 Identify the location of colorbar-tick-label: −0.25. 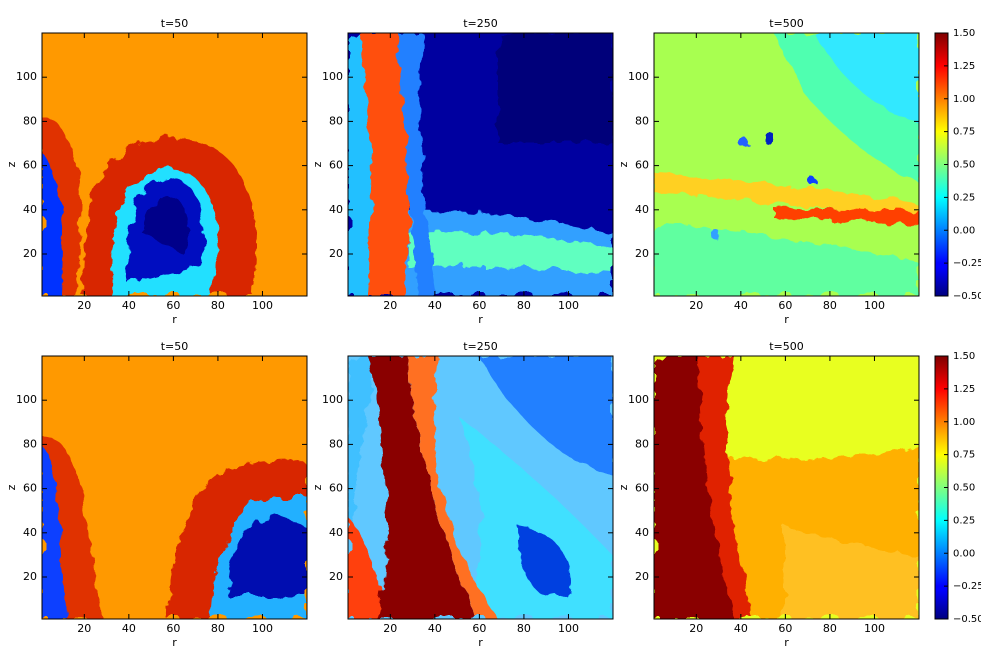
(967, 586).